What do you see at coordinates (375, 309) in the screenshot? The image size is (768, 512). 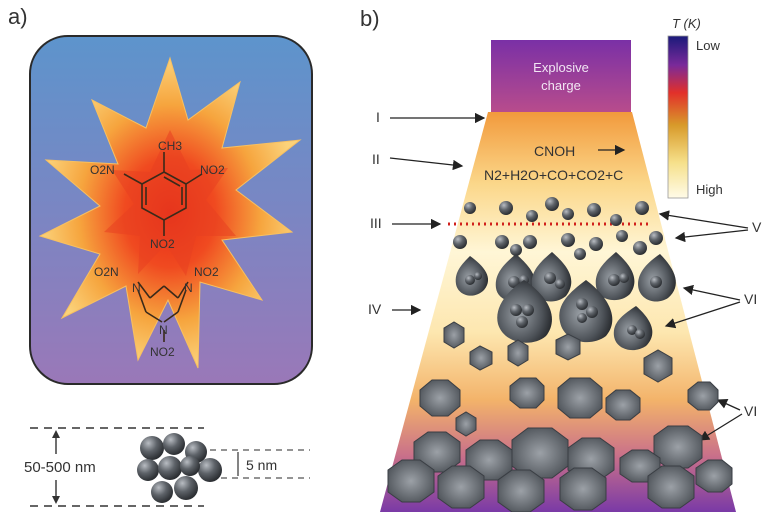 I see `label-IV: IV` at bounding box center [375, 309].